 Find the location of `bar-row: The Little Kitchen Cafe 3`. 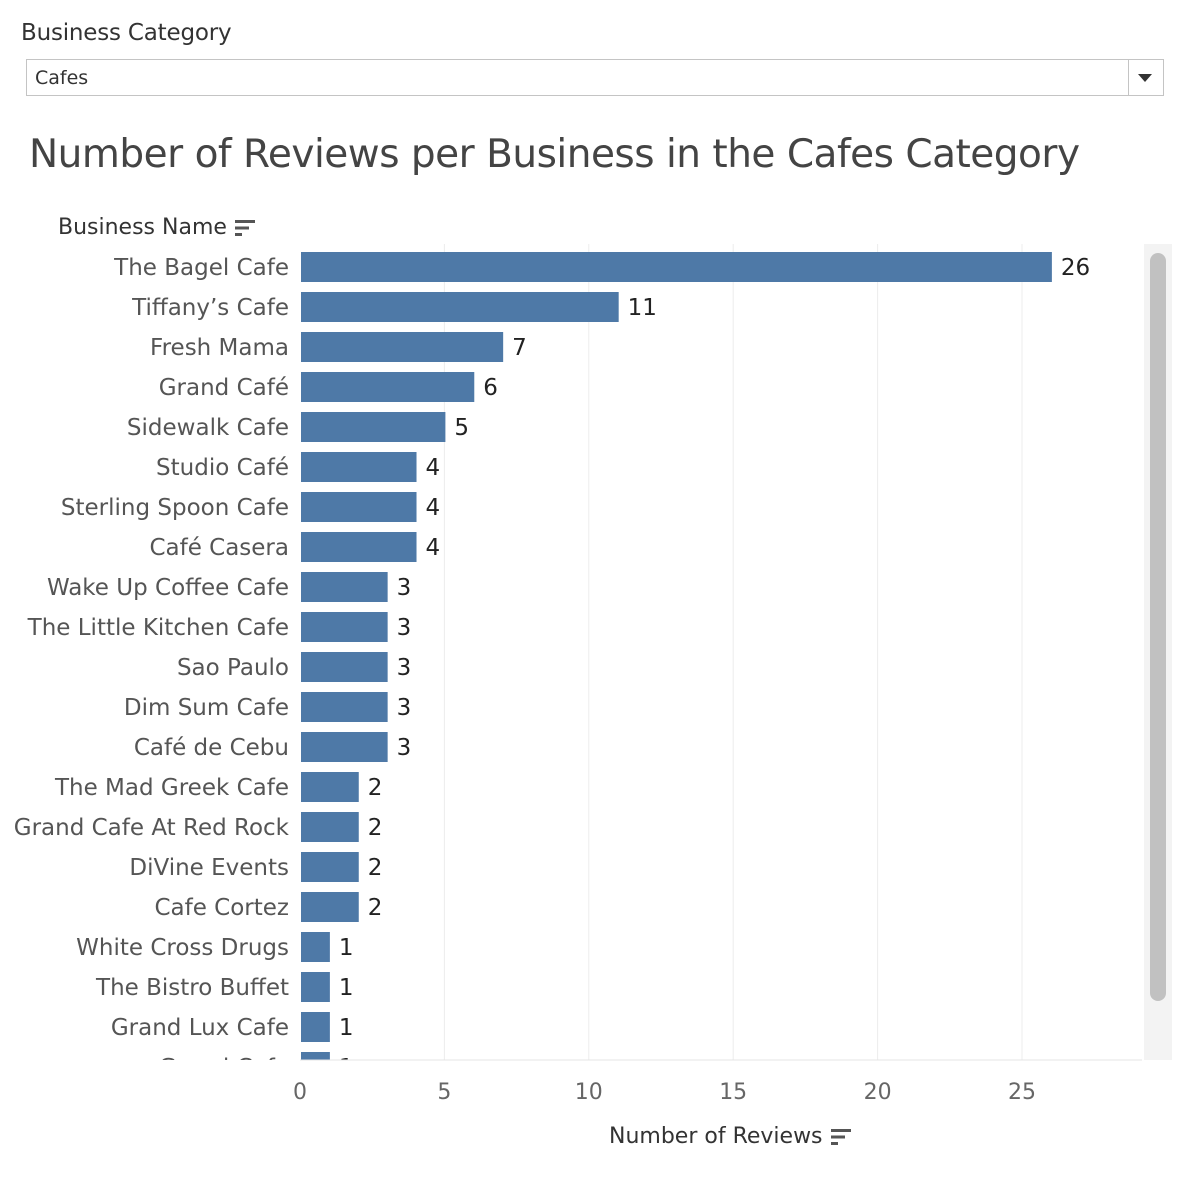

bar-row: The Little Kitchen Cafe 3 is located at coordinates (219, 627).